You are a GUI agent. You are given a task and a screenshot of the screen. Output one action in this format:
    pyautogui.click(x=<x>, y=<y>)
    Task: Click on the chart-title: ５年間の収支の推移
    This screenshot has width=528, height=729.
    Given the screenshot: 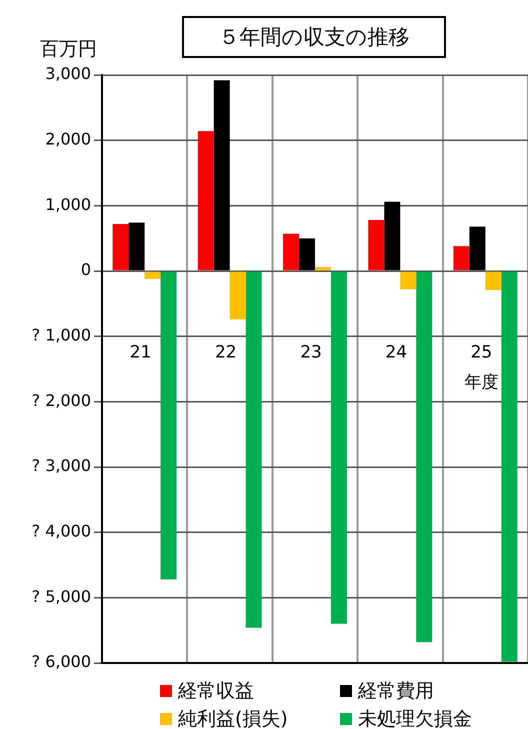 What is the action you would take?
    pyautogui.click(x=314, y=37)
    